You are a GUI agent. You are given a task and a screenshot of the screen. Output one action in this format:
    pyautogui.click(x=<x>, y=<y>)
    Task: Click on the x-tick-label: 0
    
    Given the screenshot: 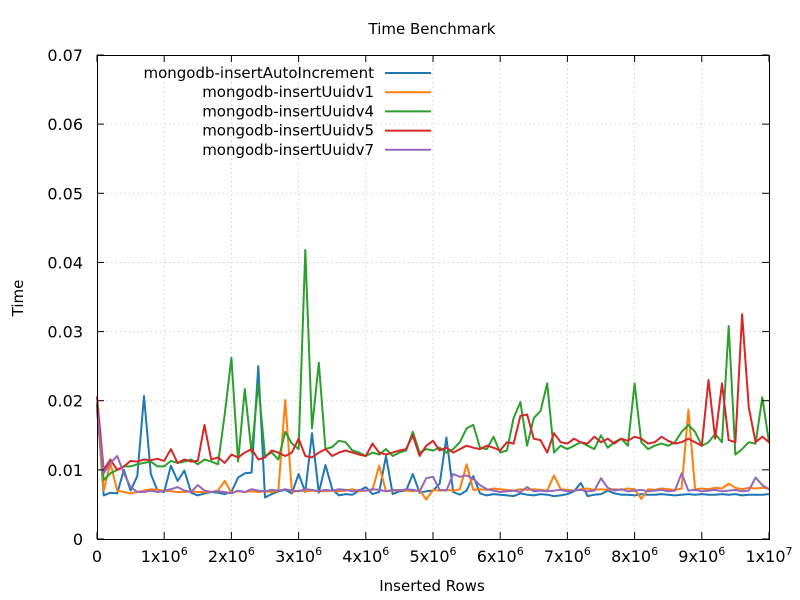 What is the action you would take?
    pyautogui.click(x=97, y=556)
    